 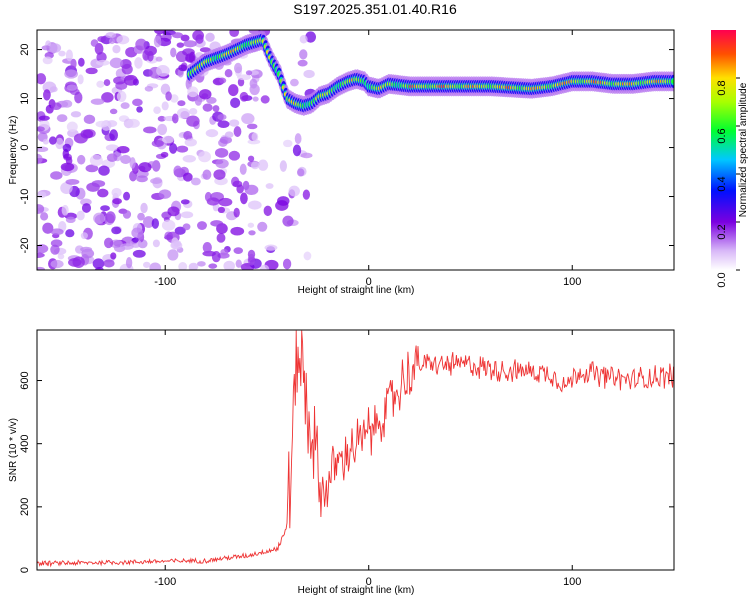 What do you see at coordinates (25, 147) in the screenshot?
I see `spectrogram-y-tick-label: 0` at bounding box center [25, 147].